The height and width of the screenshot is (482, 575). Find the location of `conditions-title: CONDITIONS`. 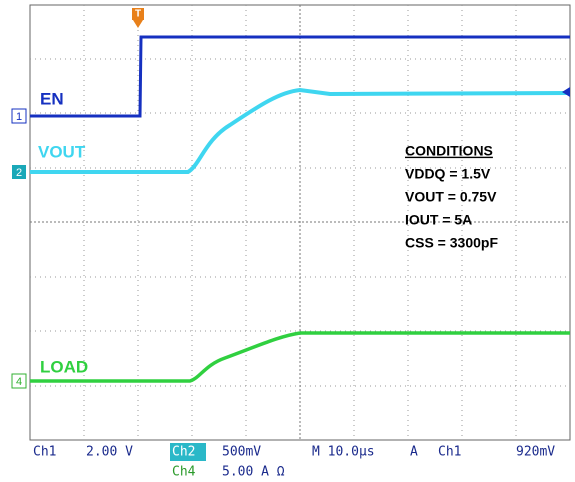

conditions-title: CONDITIONS is located at coordinates (449, 151).